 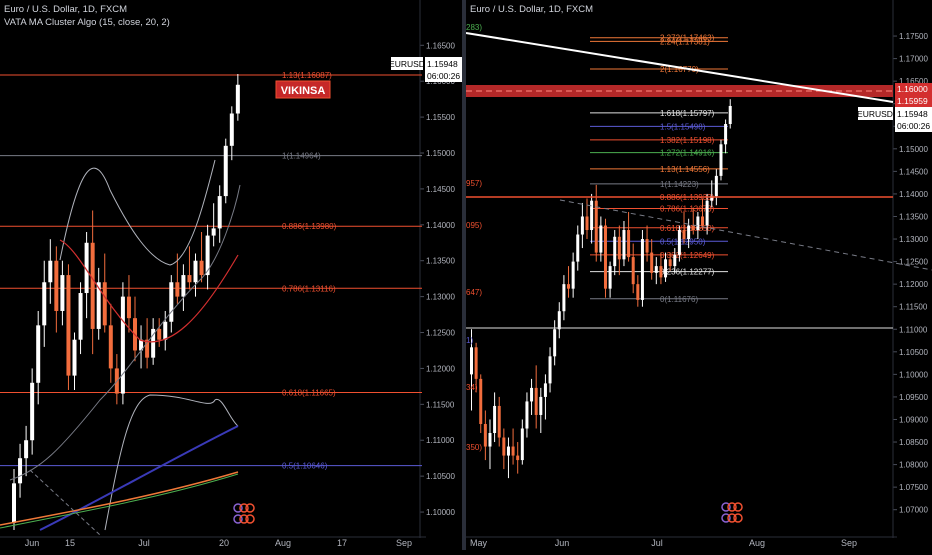 I want to click on trend-line, so click(x=679, y=67).